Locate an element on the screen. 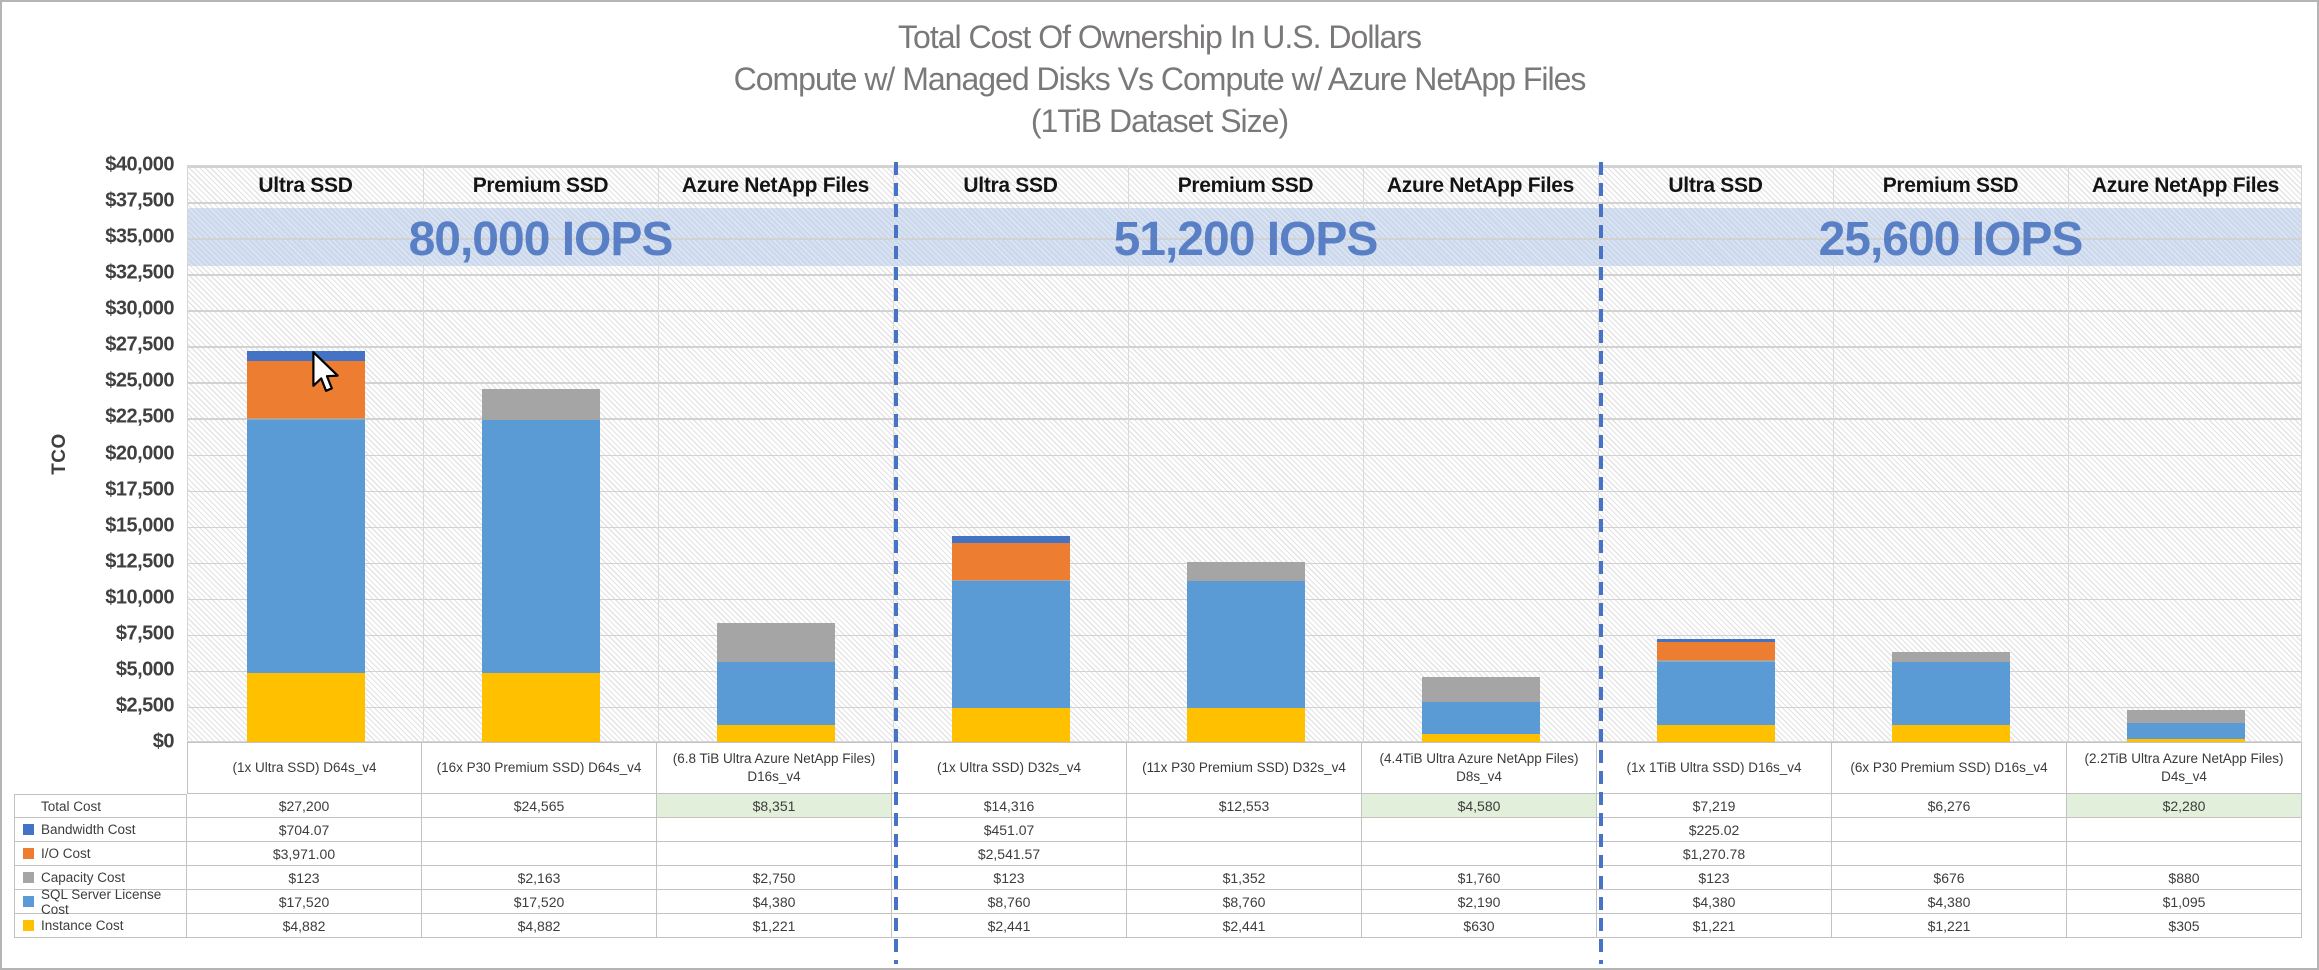  row-label-text: I/O Cost is located at coordinates (66, 853).